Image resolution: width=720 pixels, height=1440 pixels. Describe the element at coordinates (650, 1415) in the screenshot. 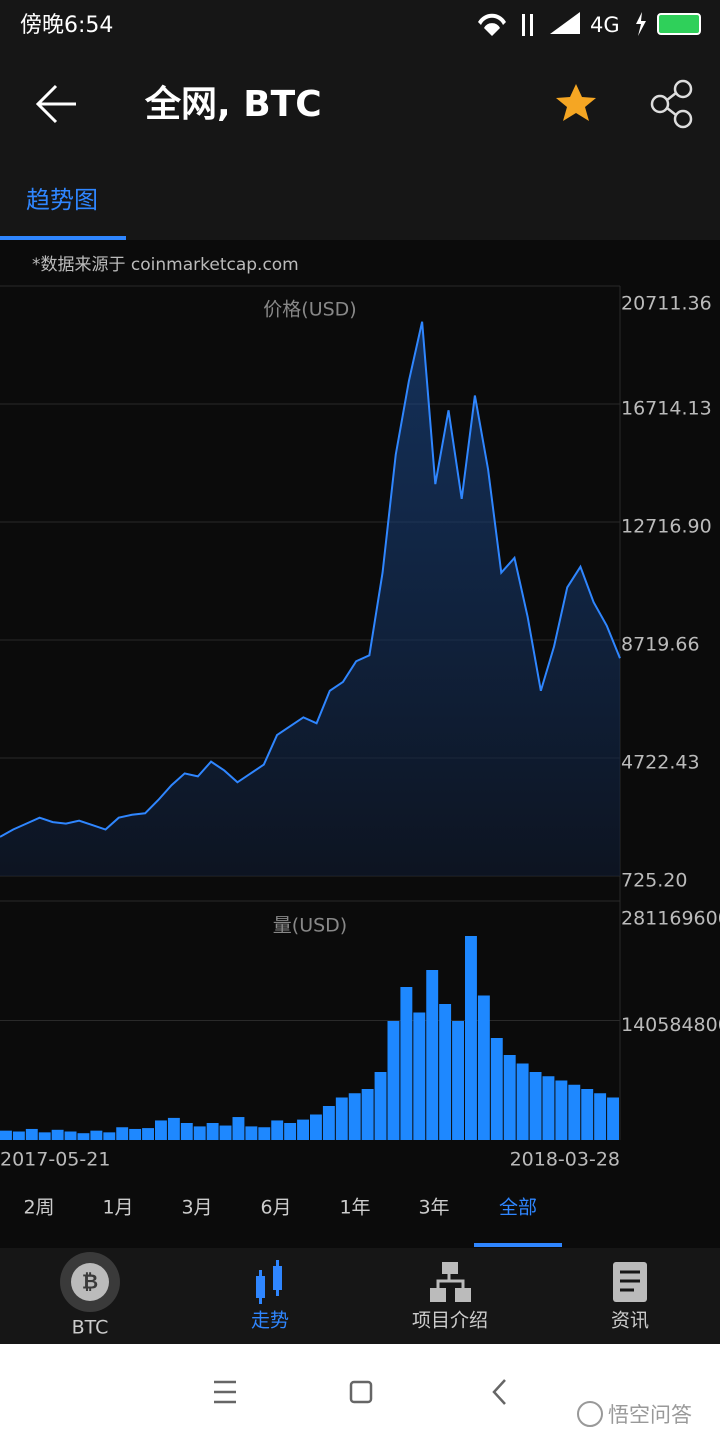

I see `watermark: 悟空问答` at that location.